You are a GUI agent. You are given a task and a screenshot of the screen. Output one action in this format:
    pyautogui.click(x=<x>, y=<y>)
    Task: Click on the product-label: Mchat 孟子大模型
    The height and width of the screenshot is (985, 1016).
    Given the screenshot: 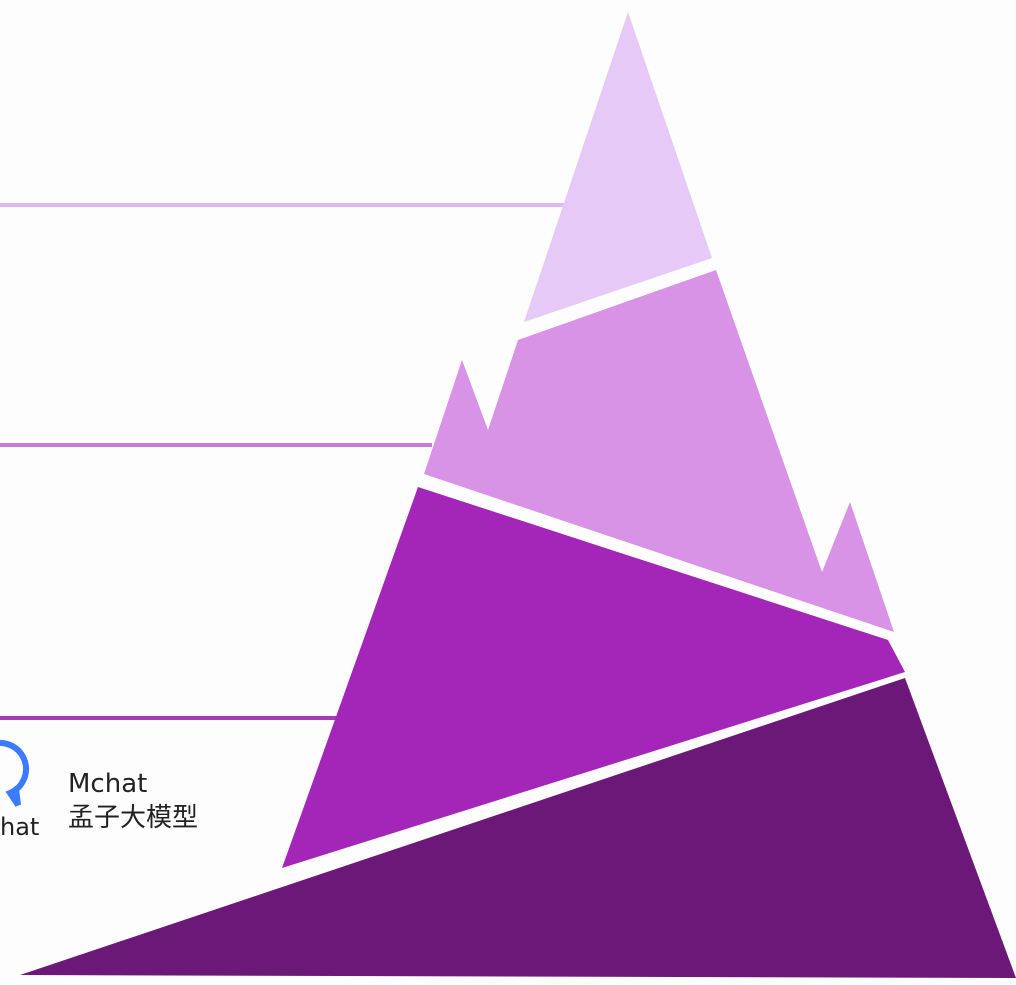 What is the action you would take?
    pyautogui.click(x=133, y=801)
    